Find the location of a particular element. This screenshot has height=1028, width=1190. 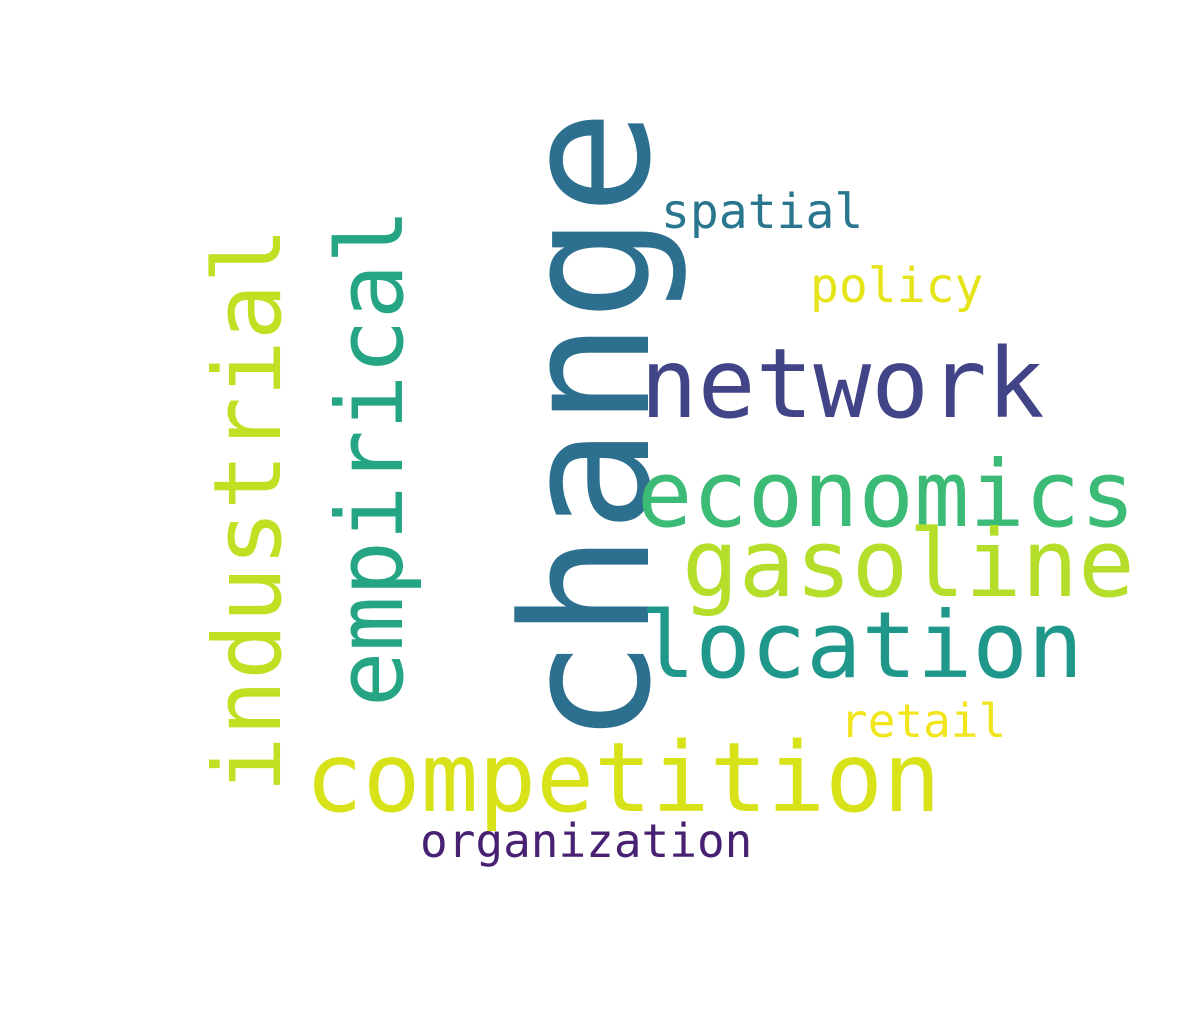

word-location: location is located at coordinates (862, 645).